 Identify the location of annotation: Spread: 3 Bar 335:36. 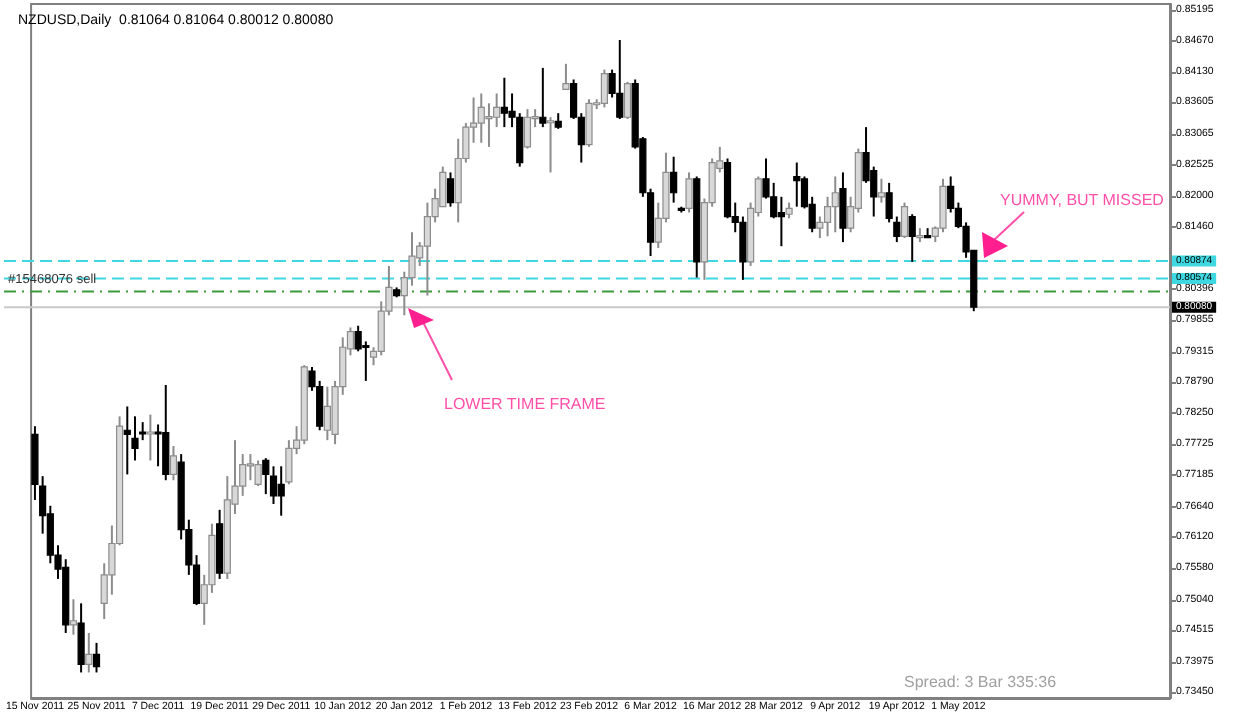
(981, 682).